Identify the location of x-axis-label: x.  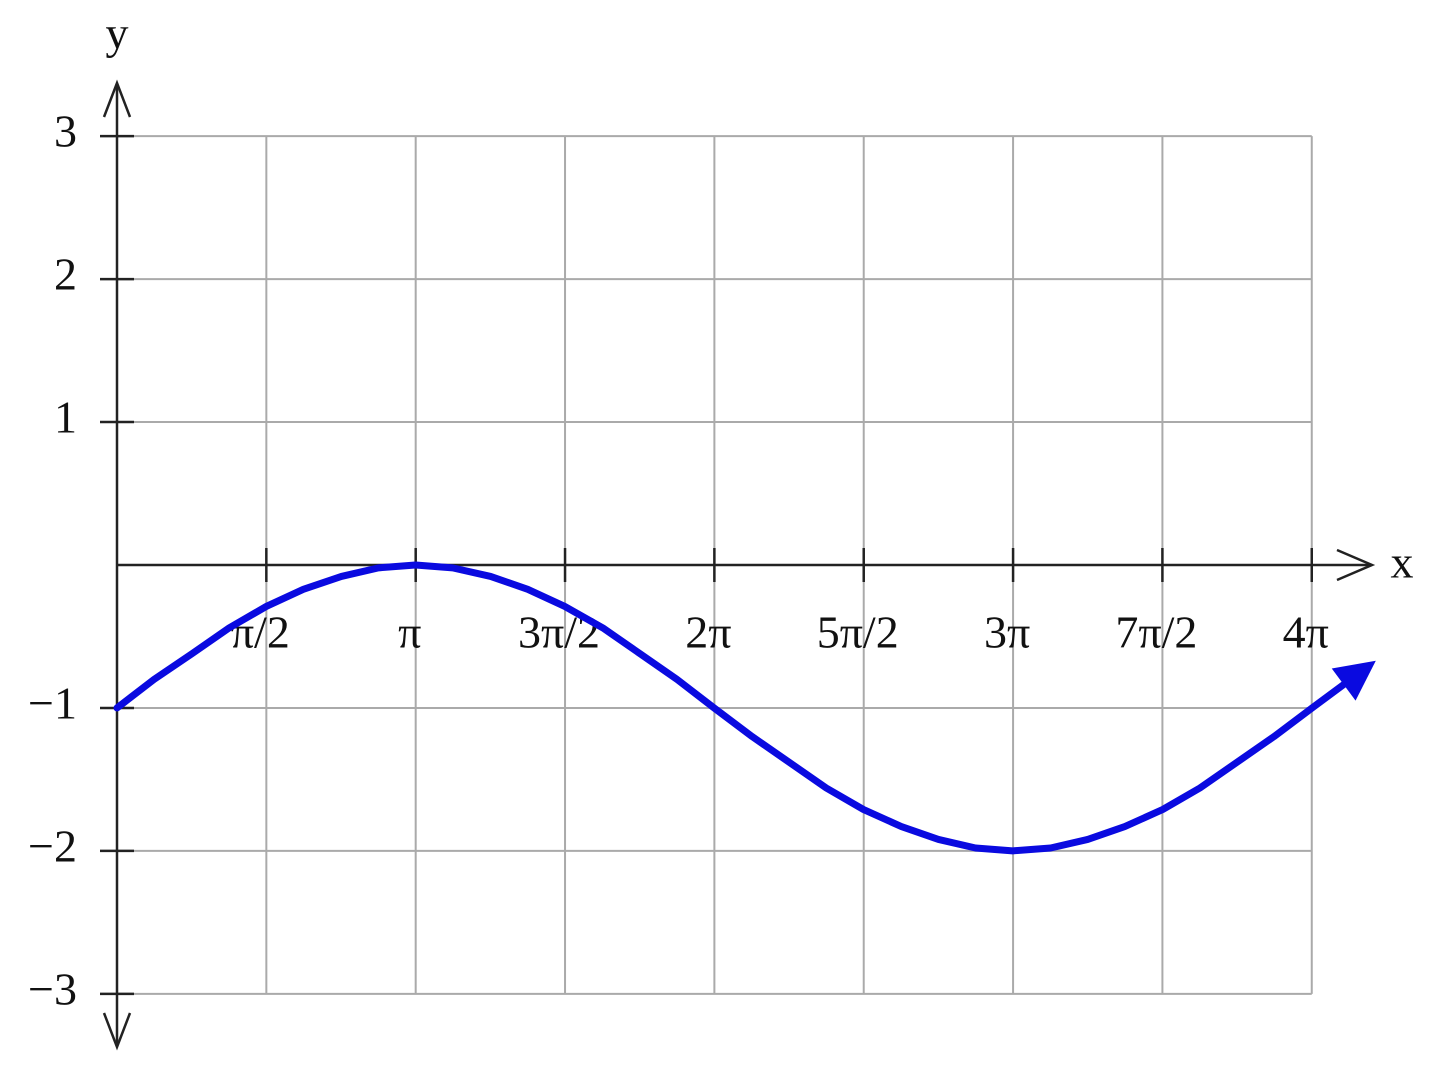
(1402, 562).